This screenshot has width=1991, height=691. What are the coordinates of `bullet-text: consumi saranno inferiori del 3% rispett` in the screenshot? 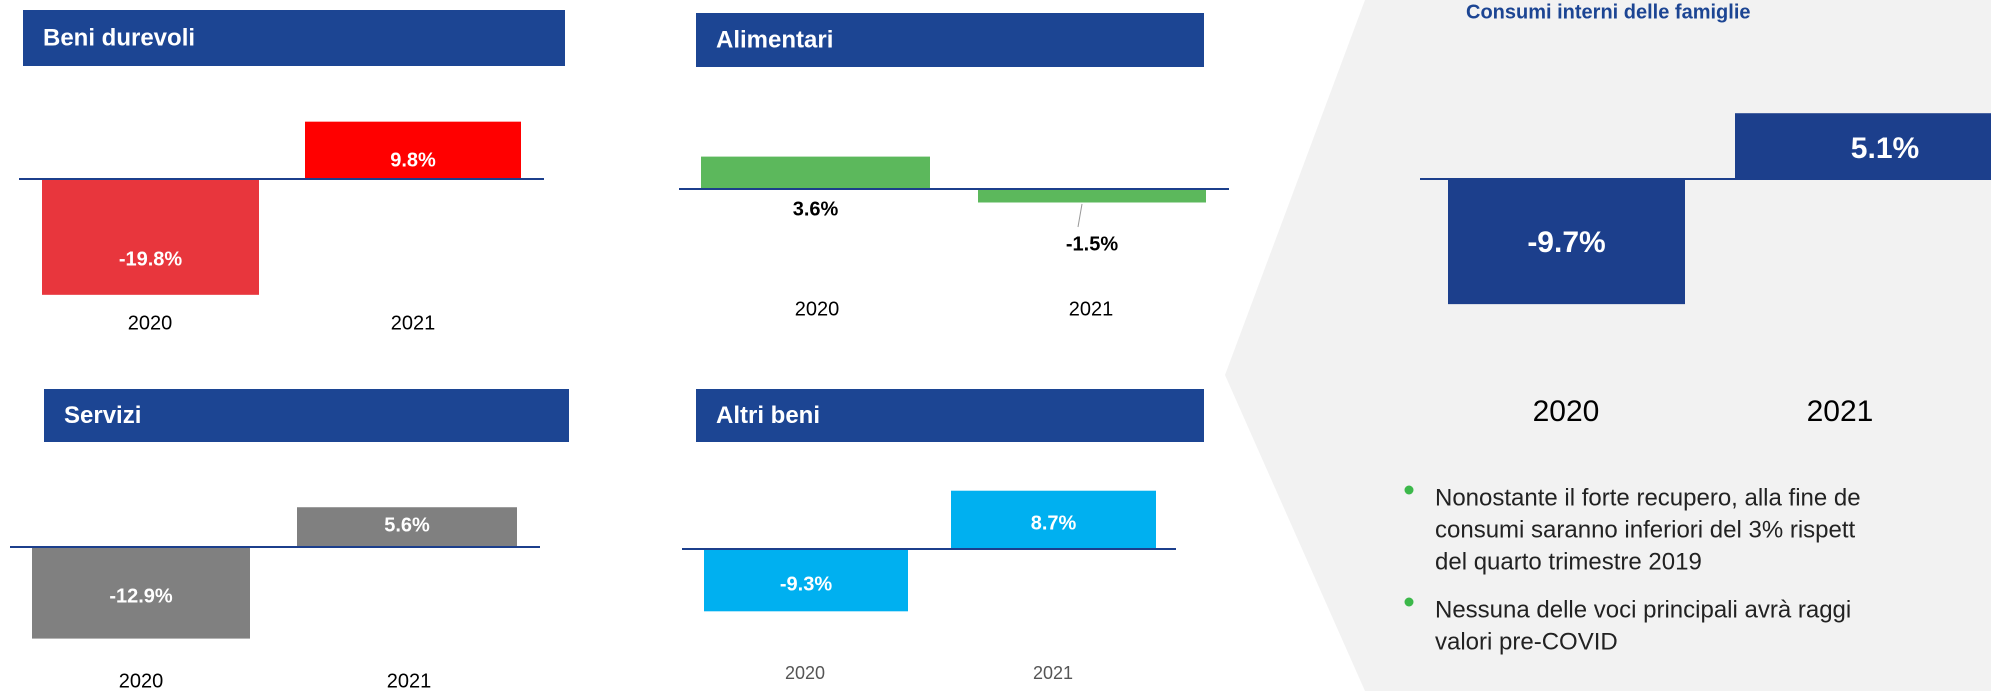 It's located at (1645, 529).